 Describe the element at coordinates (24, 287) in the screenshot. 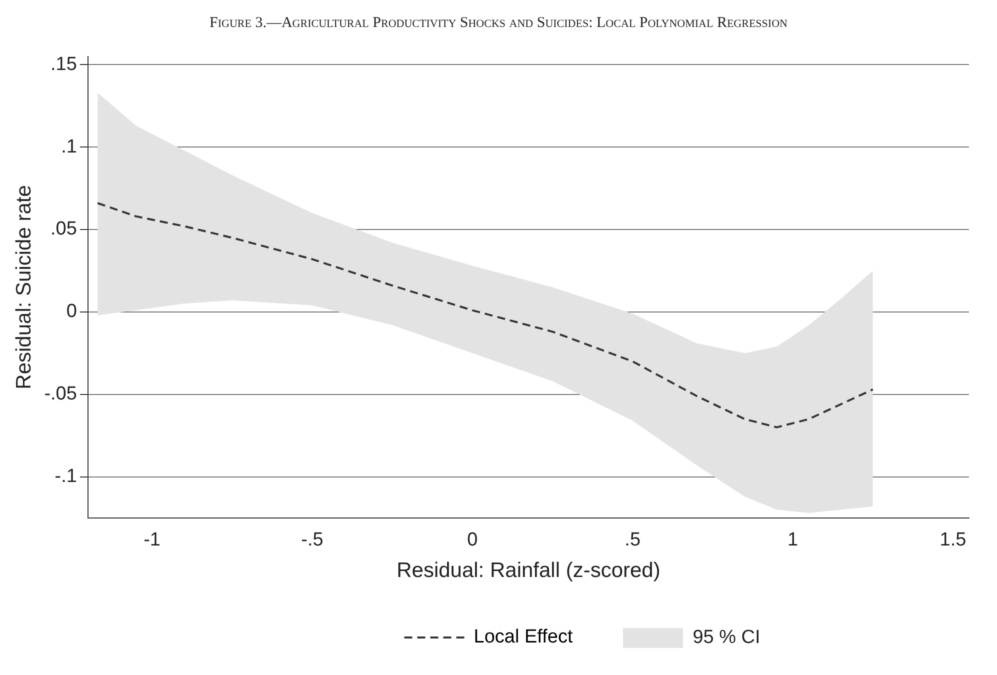

I see `y-axis-title: Residual: Suicide rate` at that location.